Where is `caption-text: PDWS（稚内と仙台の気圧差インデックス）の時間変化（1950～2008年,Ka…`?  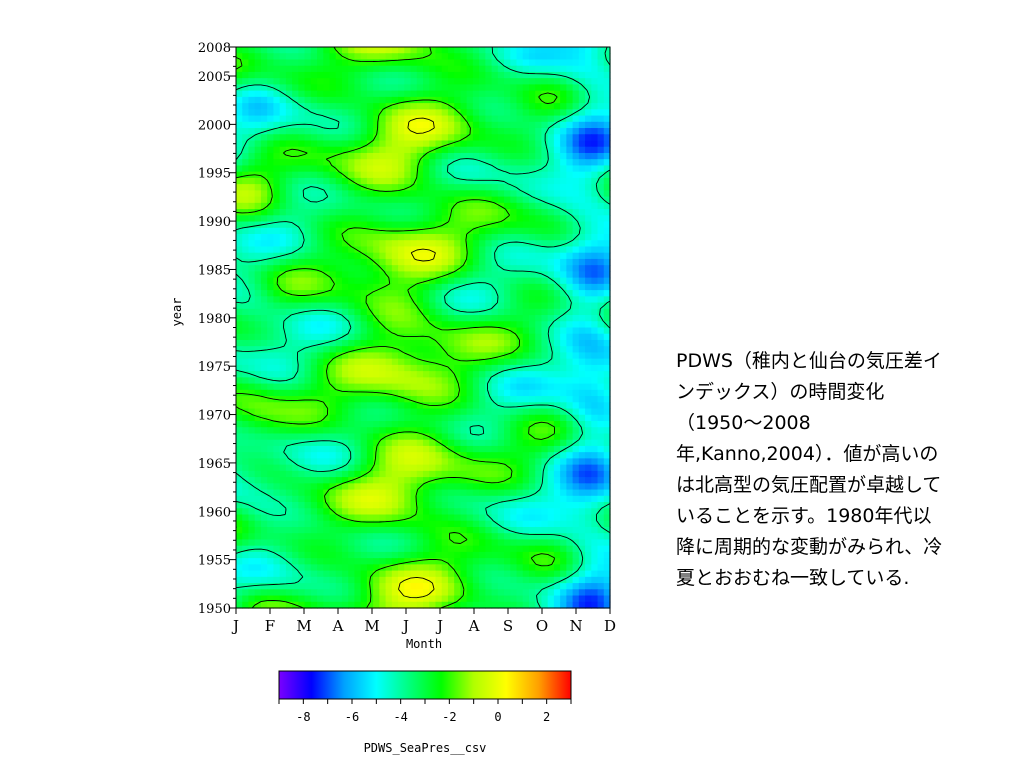 caption-text: PDWS（稚内と仙台の気圧差インデックス）の時間変化（1950～2008年,Ka… is located at coordinates (809, 469).